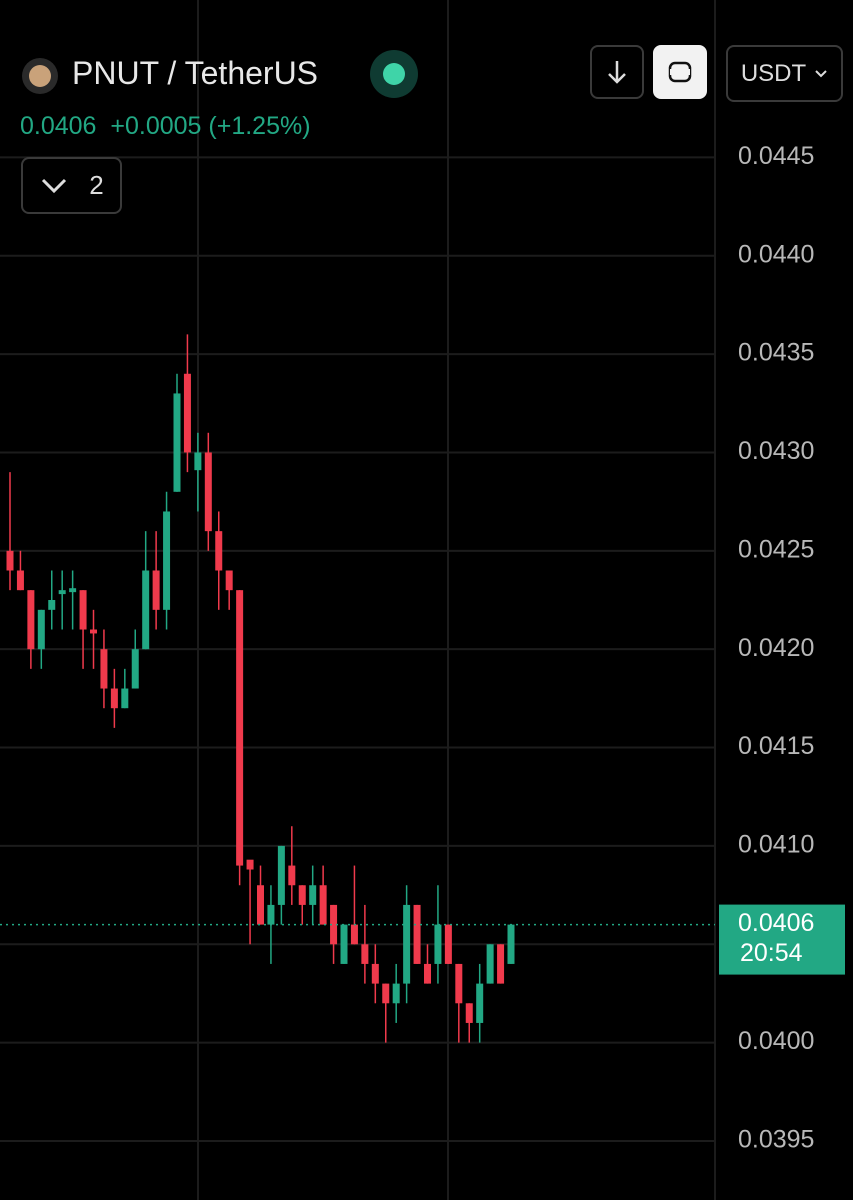 This screenshot has height=1200, width=853. Describe the element at coordinates (773, 73) in the screenshot. I see `quote: USDT` at that location.